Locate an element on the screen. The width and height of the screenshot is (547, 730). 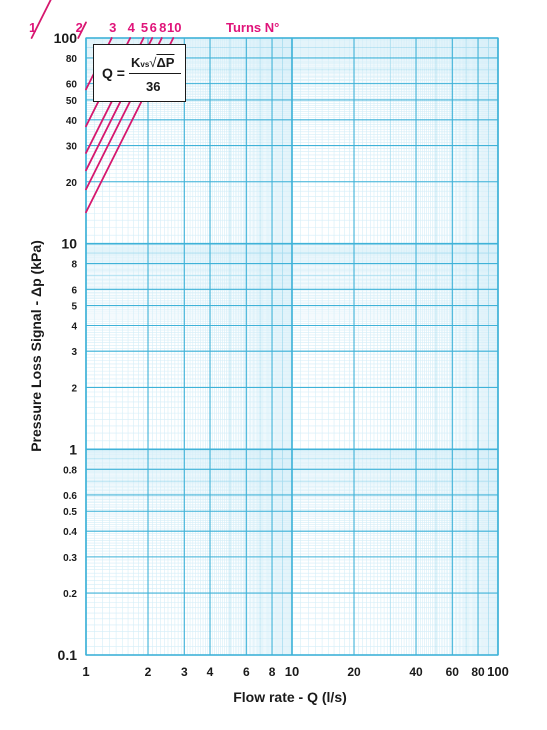
turns-label-8: 8 is located at coordinates (162, 27).